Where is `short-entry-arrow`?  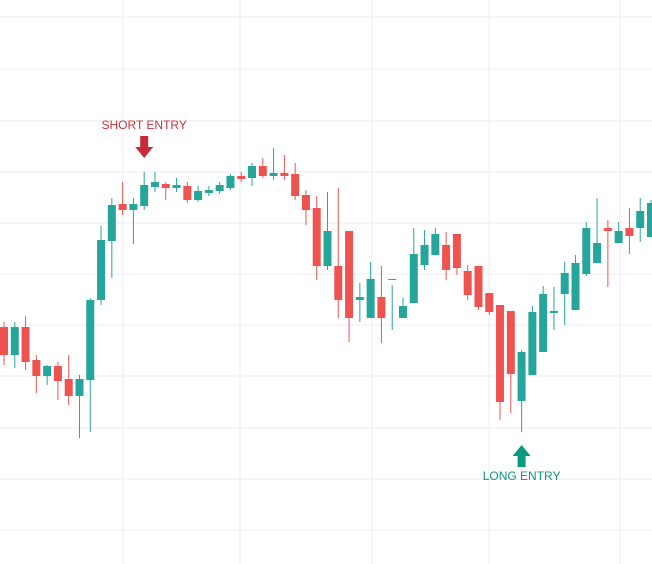 short-entry-arrow is located at coordinates (144, 147).